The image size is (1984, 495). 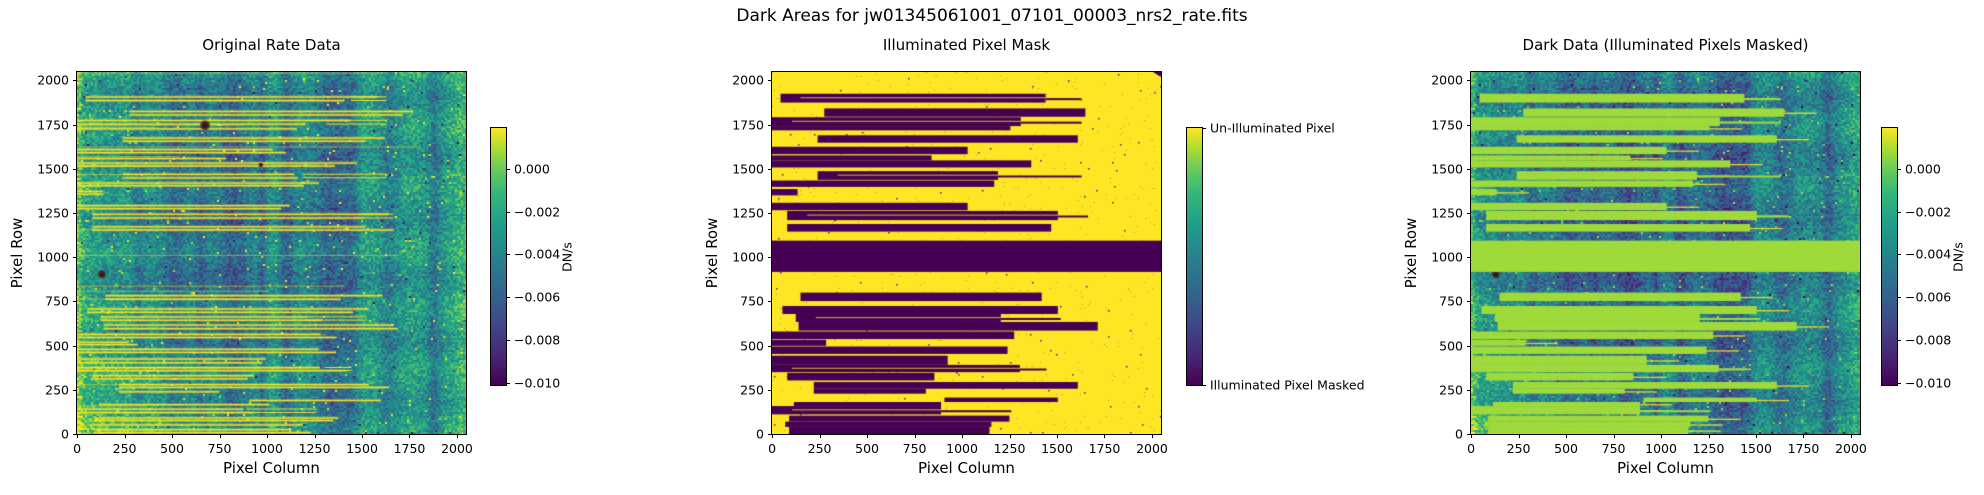 I want to click on colorbar-dark, so click(x=1889, y=256).